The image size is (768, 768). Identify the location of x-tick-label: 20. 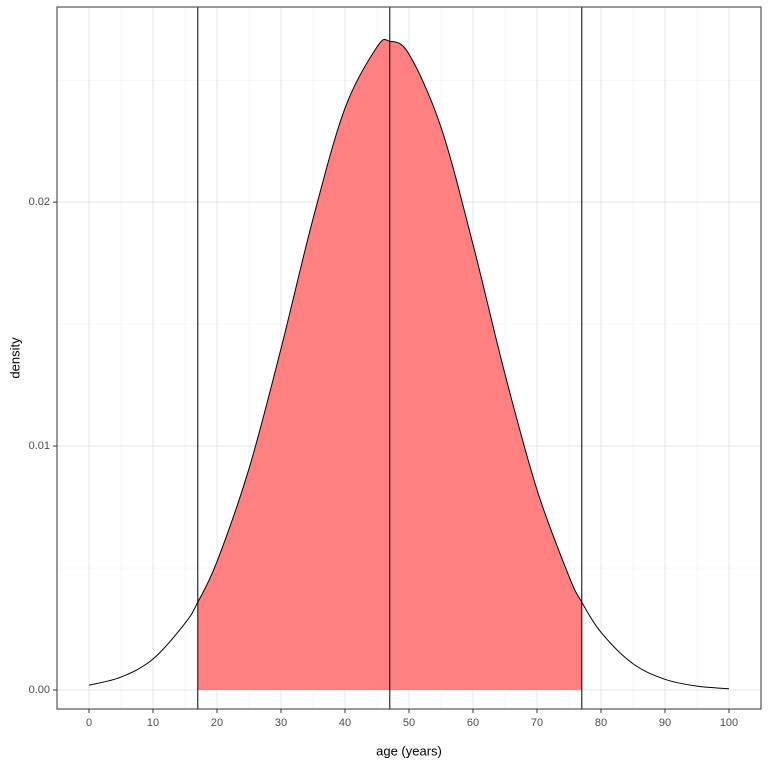
(217, 723).